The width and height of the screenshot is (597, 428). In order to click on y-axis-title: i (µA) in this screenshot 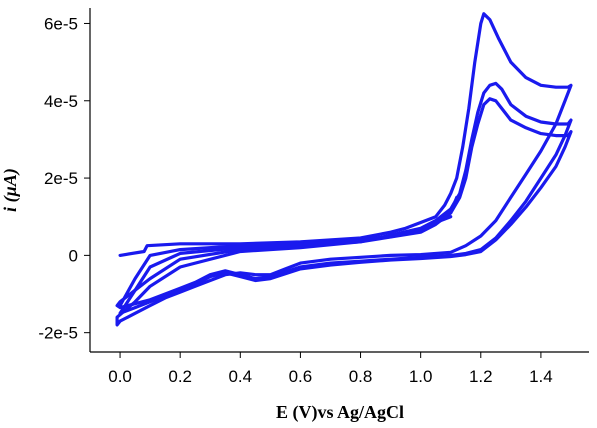, I will do `click(10, 190)`.